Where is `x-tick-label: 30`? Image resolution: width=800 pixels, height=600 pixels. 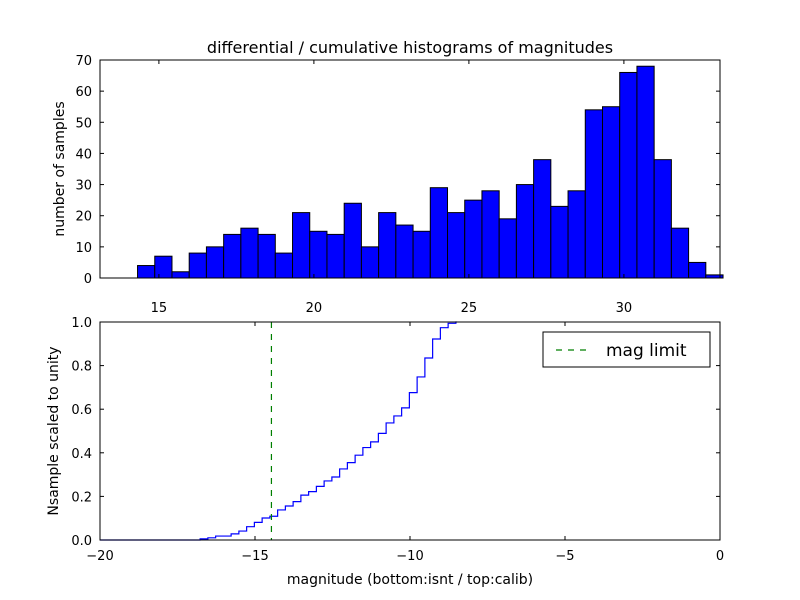
x-tick-label: 30 is located at coordinates (624, 308).